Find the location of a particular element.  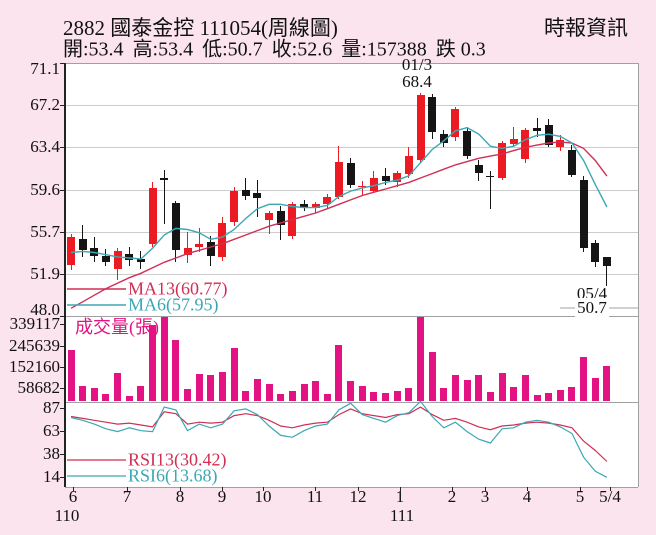

price-tick-label: 55.7 is located at coordinates (45, 231).